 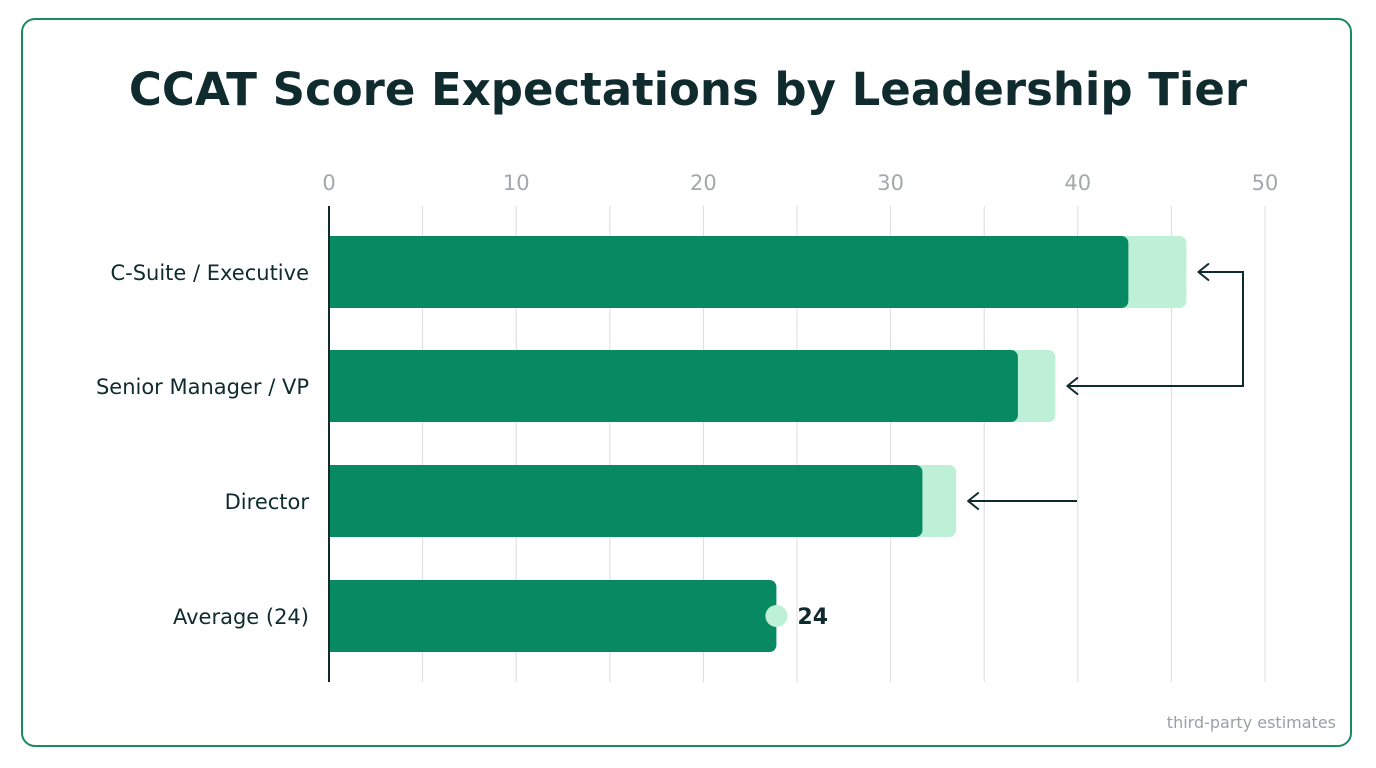 I want to click on range-bracket, so click(x=1155, y=329).